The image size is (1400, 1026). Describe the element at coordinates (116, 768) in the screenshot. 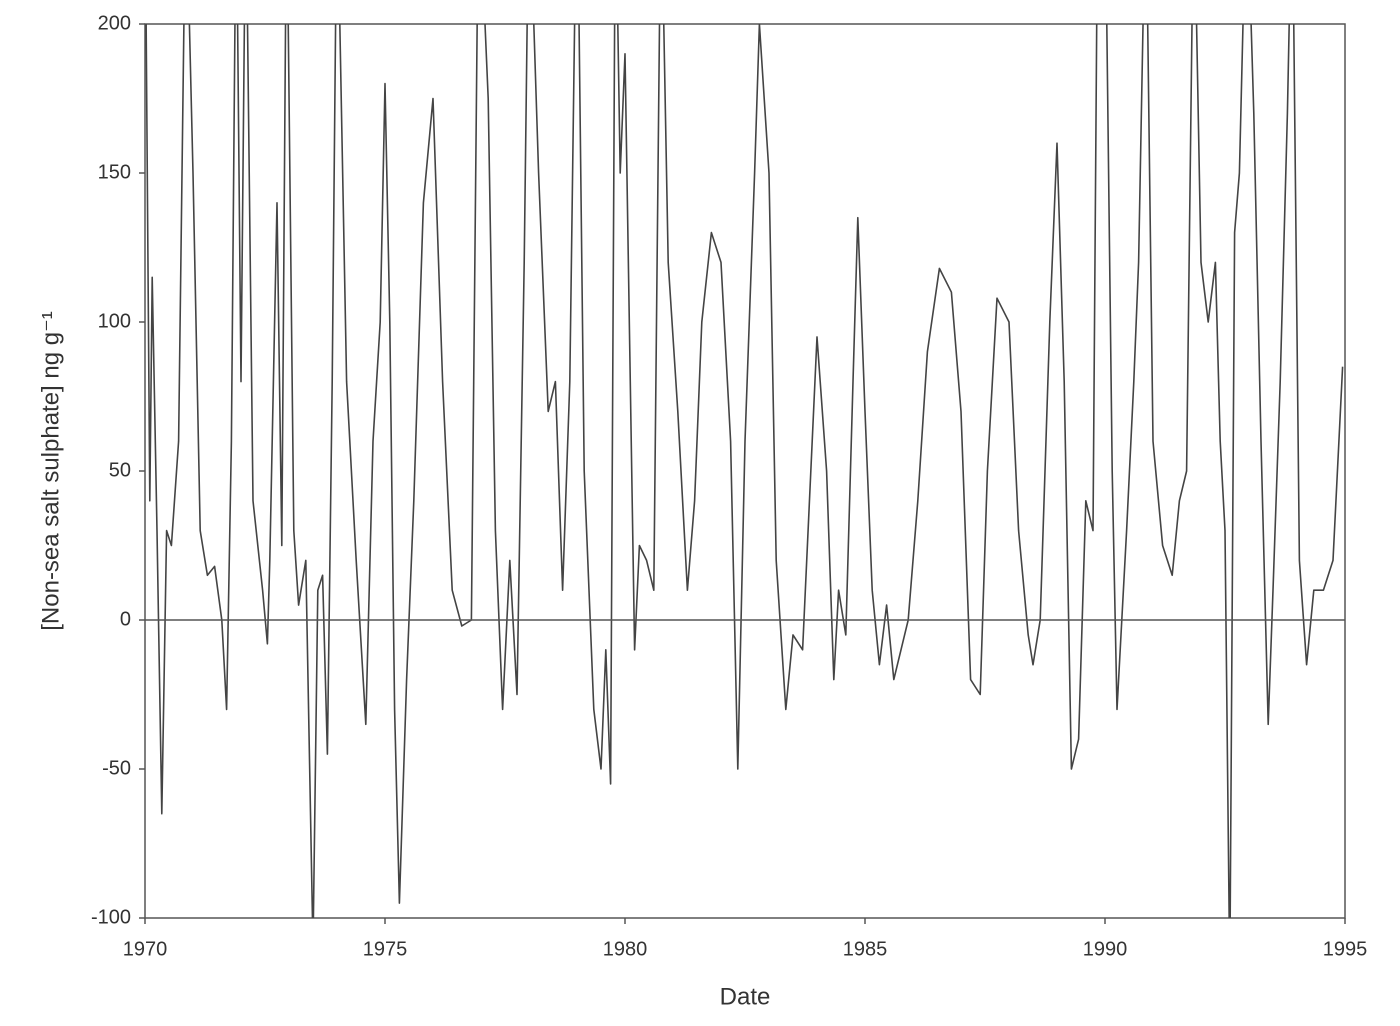

I see `y-tick-label: -50` at that location.